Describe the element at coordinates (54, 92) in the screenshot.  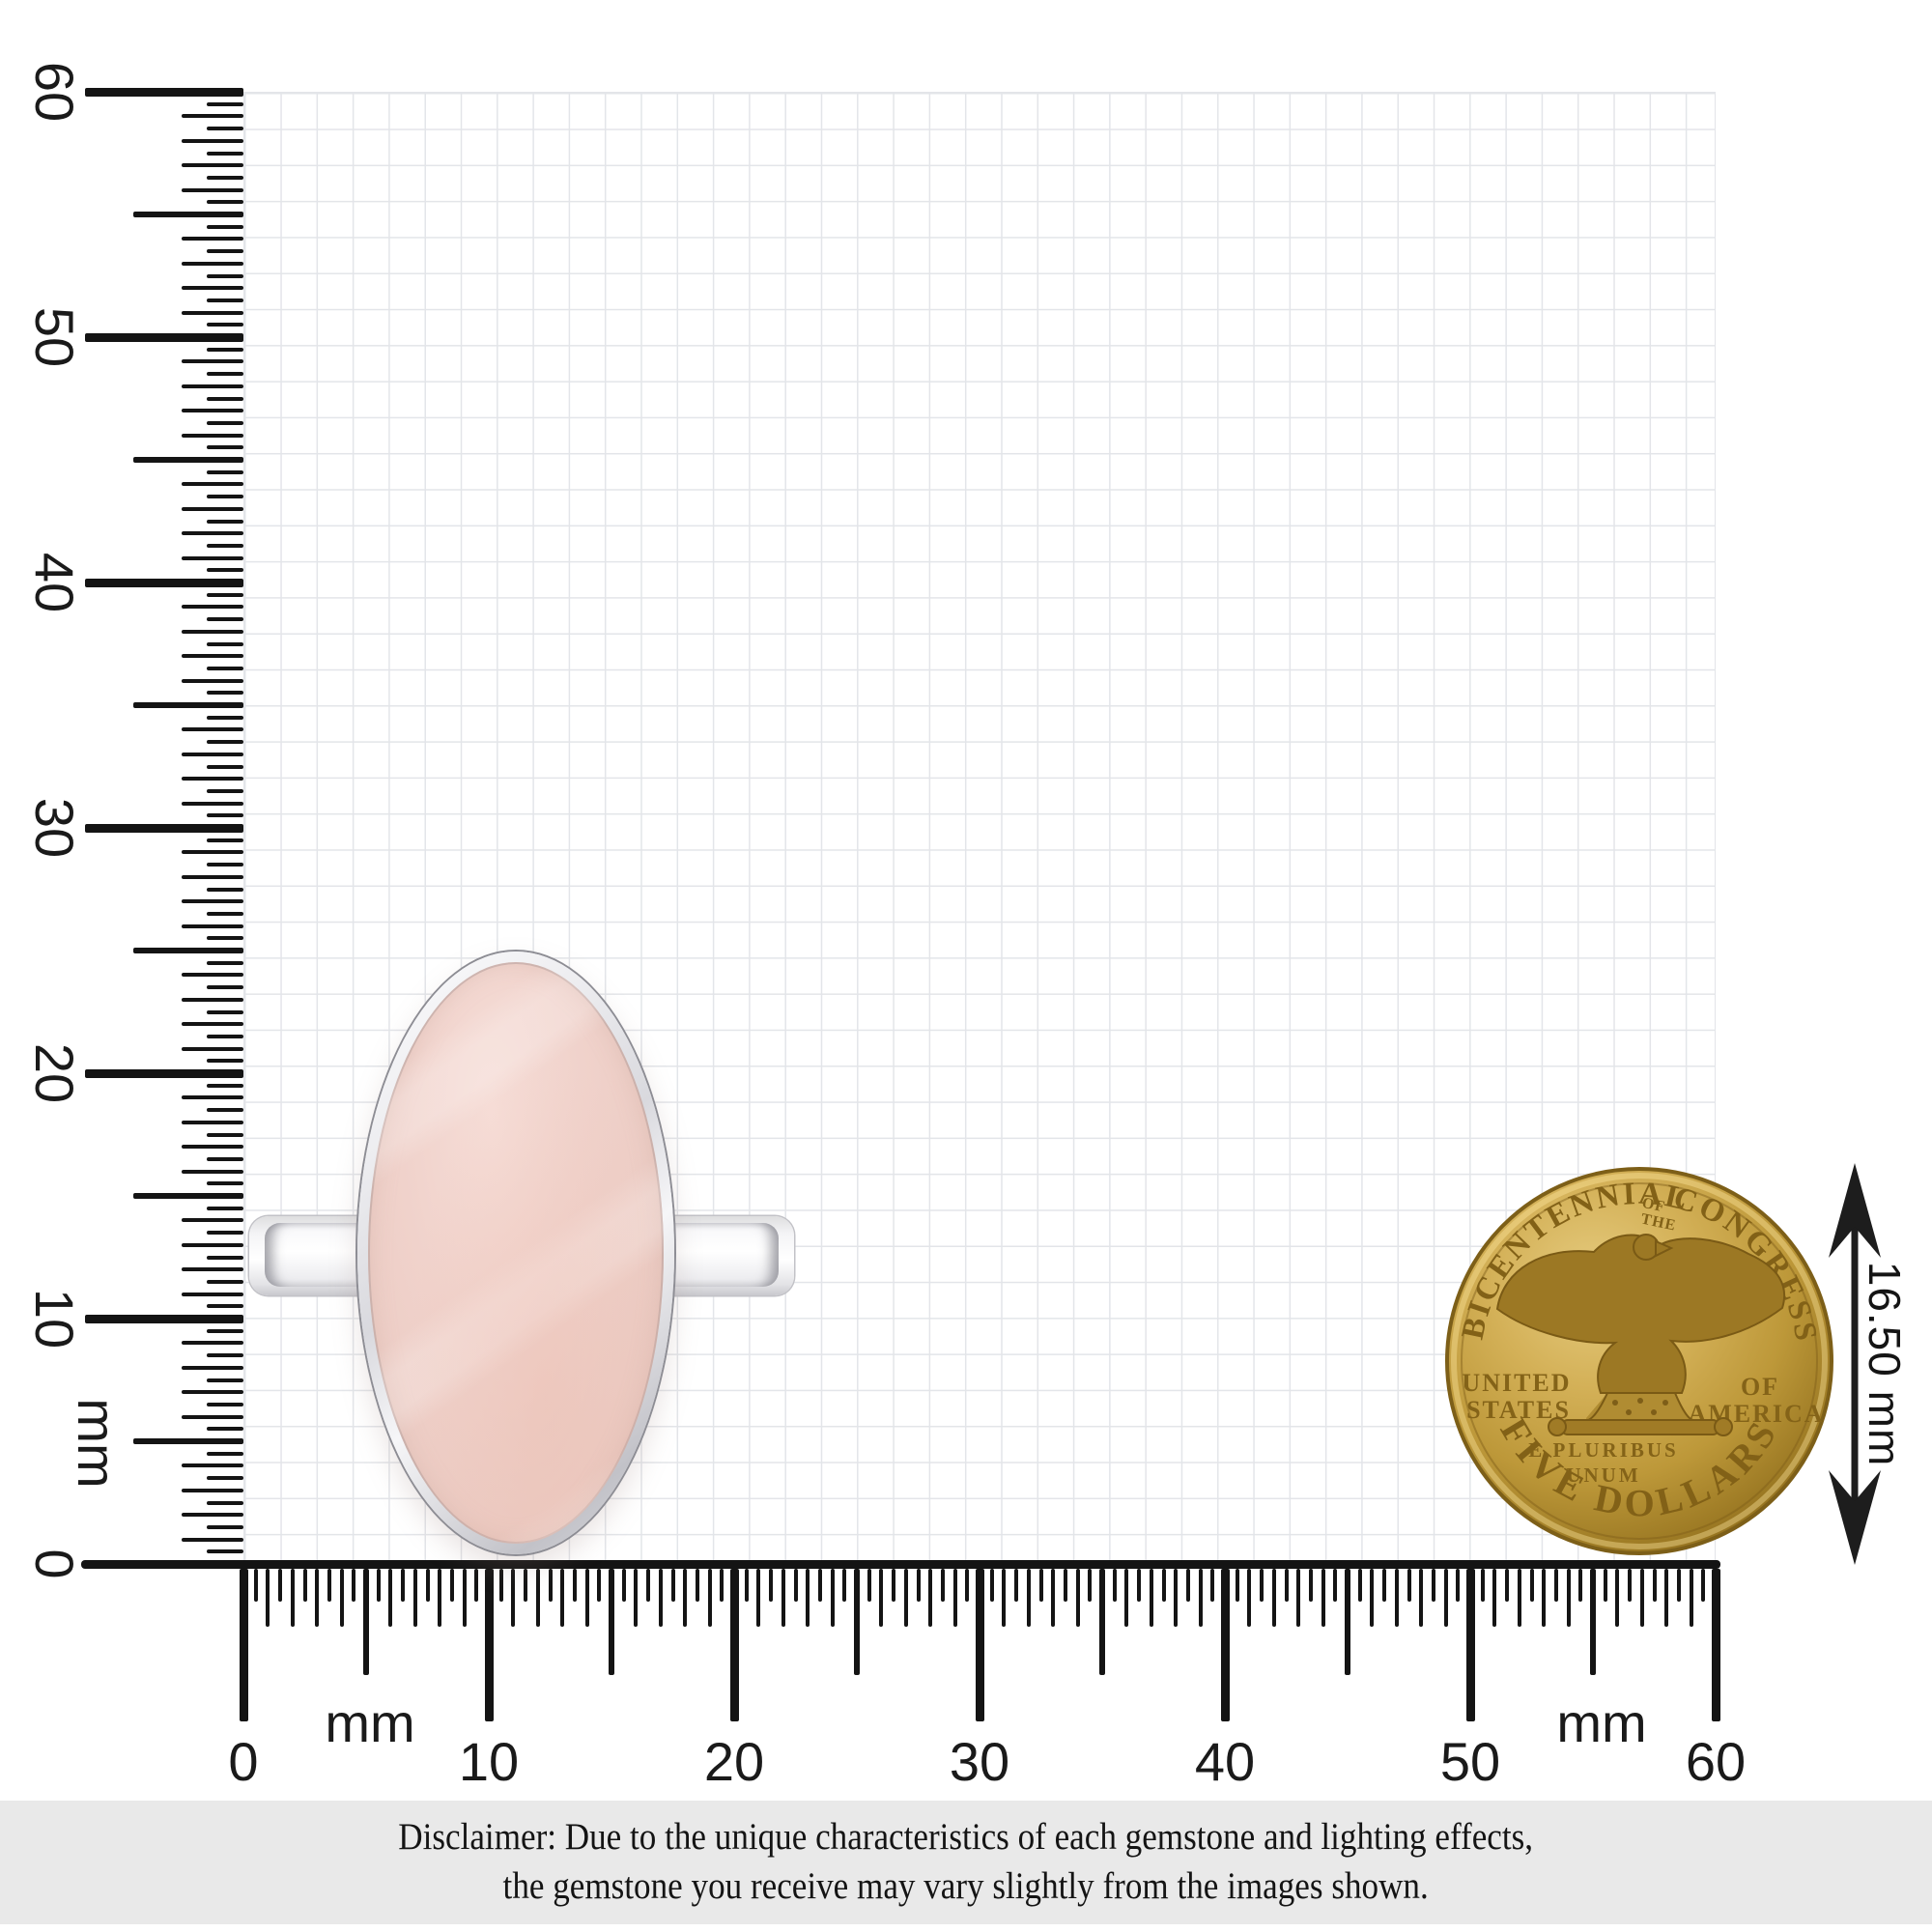
I see `vertical-ruler-number: 60` at that location.